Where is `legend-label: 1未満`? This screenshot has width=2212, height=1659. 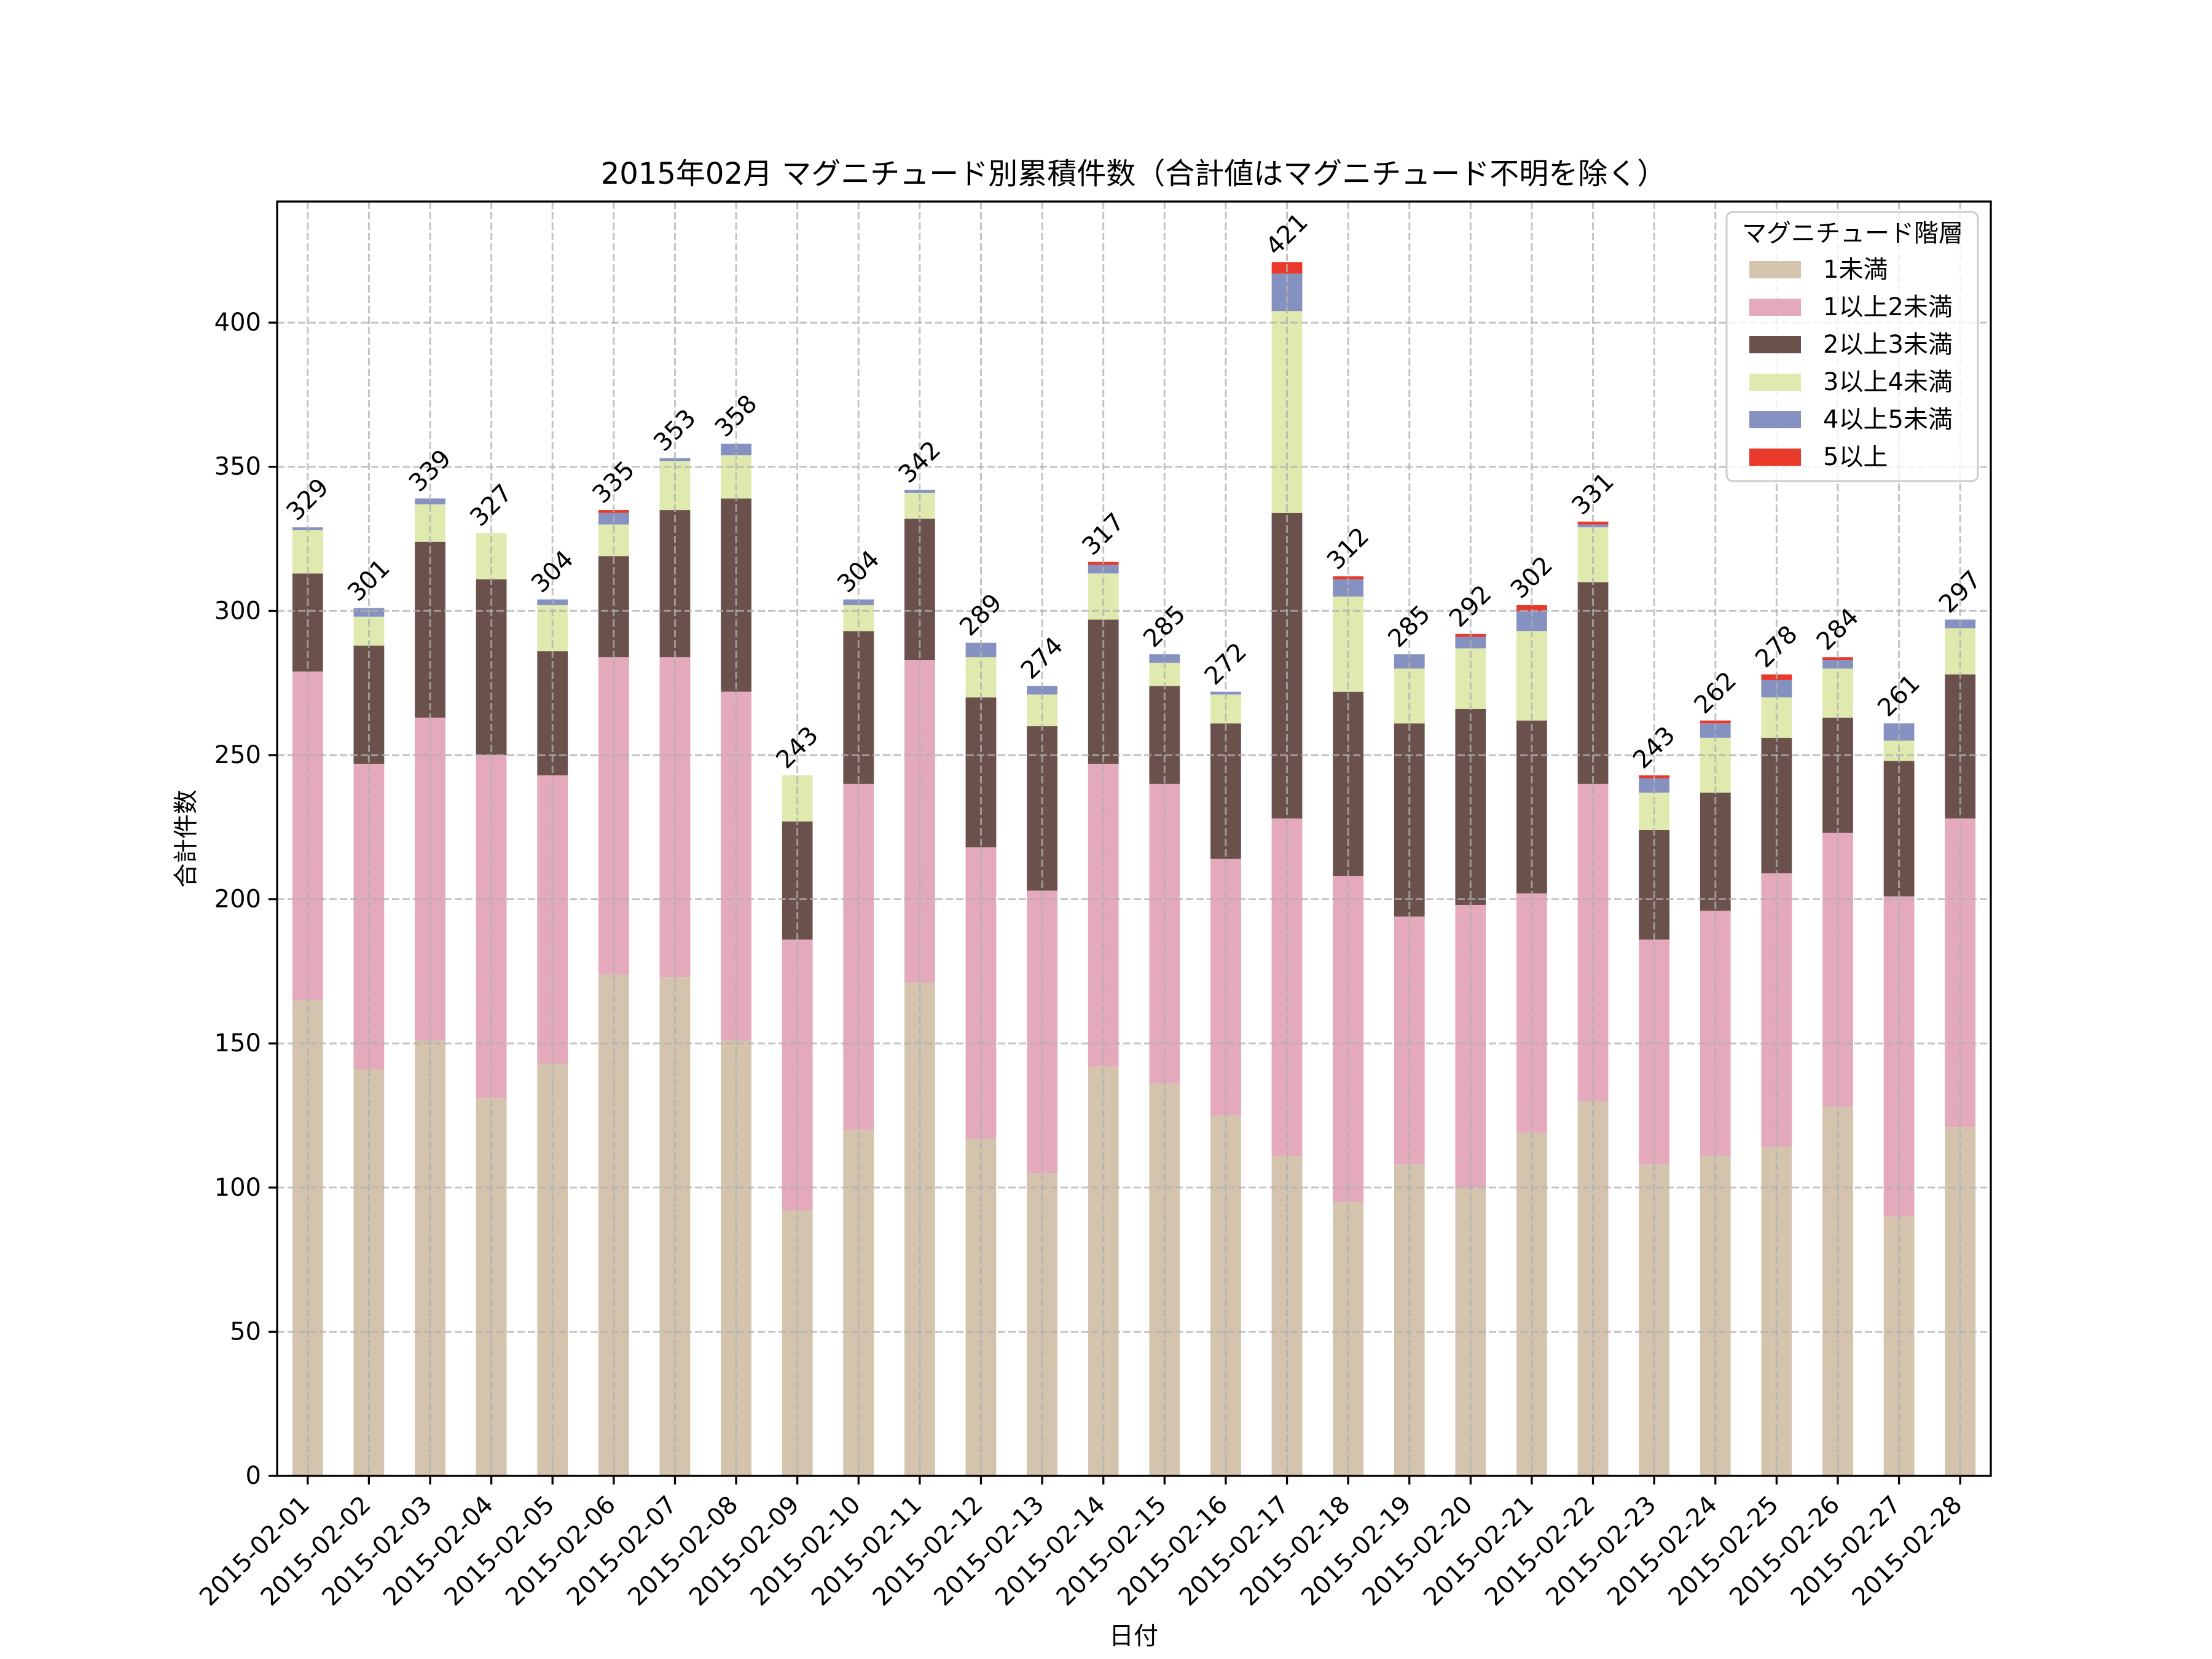 legend-label: 1未満 is located at coordinates (1855, 270).